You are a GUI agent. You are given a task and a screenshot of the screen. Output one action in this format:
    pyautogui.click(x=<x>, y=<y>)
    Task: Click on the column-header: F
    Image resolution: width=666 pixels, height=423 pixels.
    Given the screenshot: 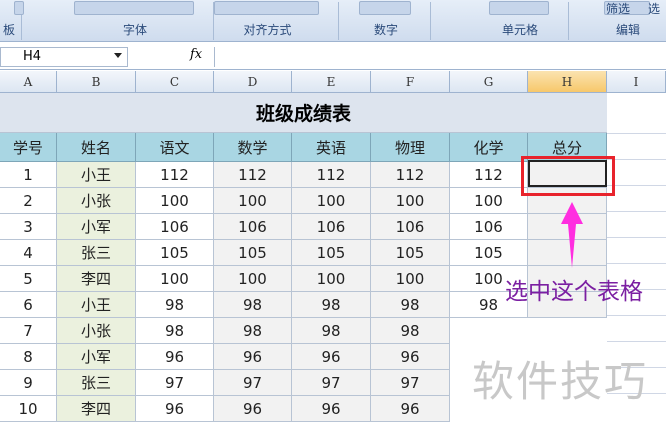 What is the action you would take?
    pyautogui.click(x=410, y=82)
    